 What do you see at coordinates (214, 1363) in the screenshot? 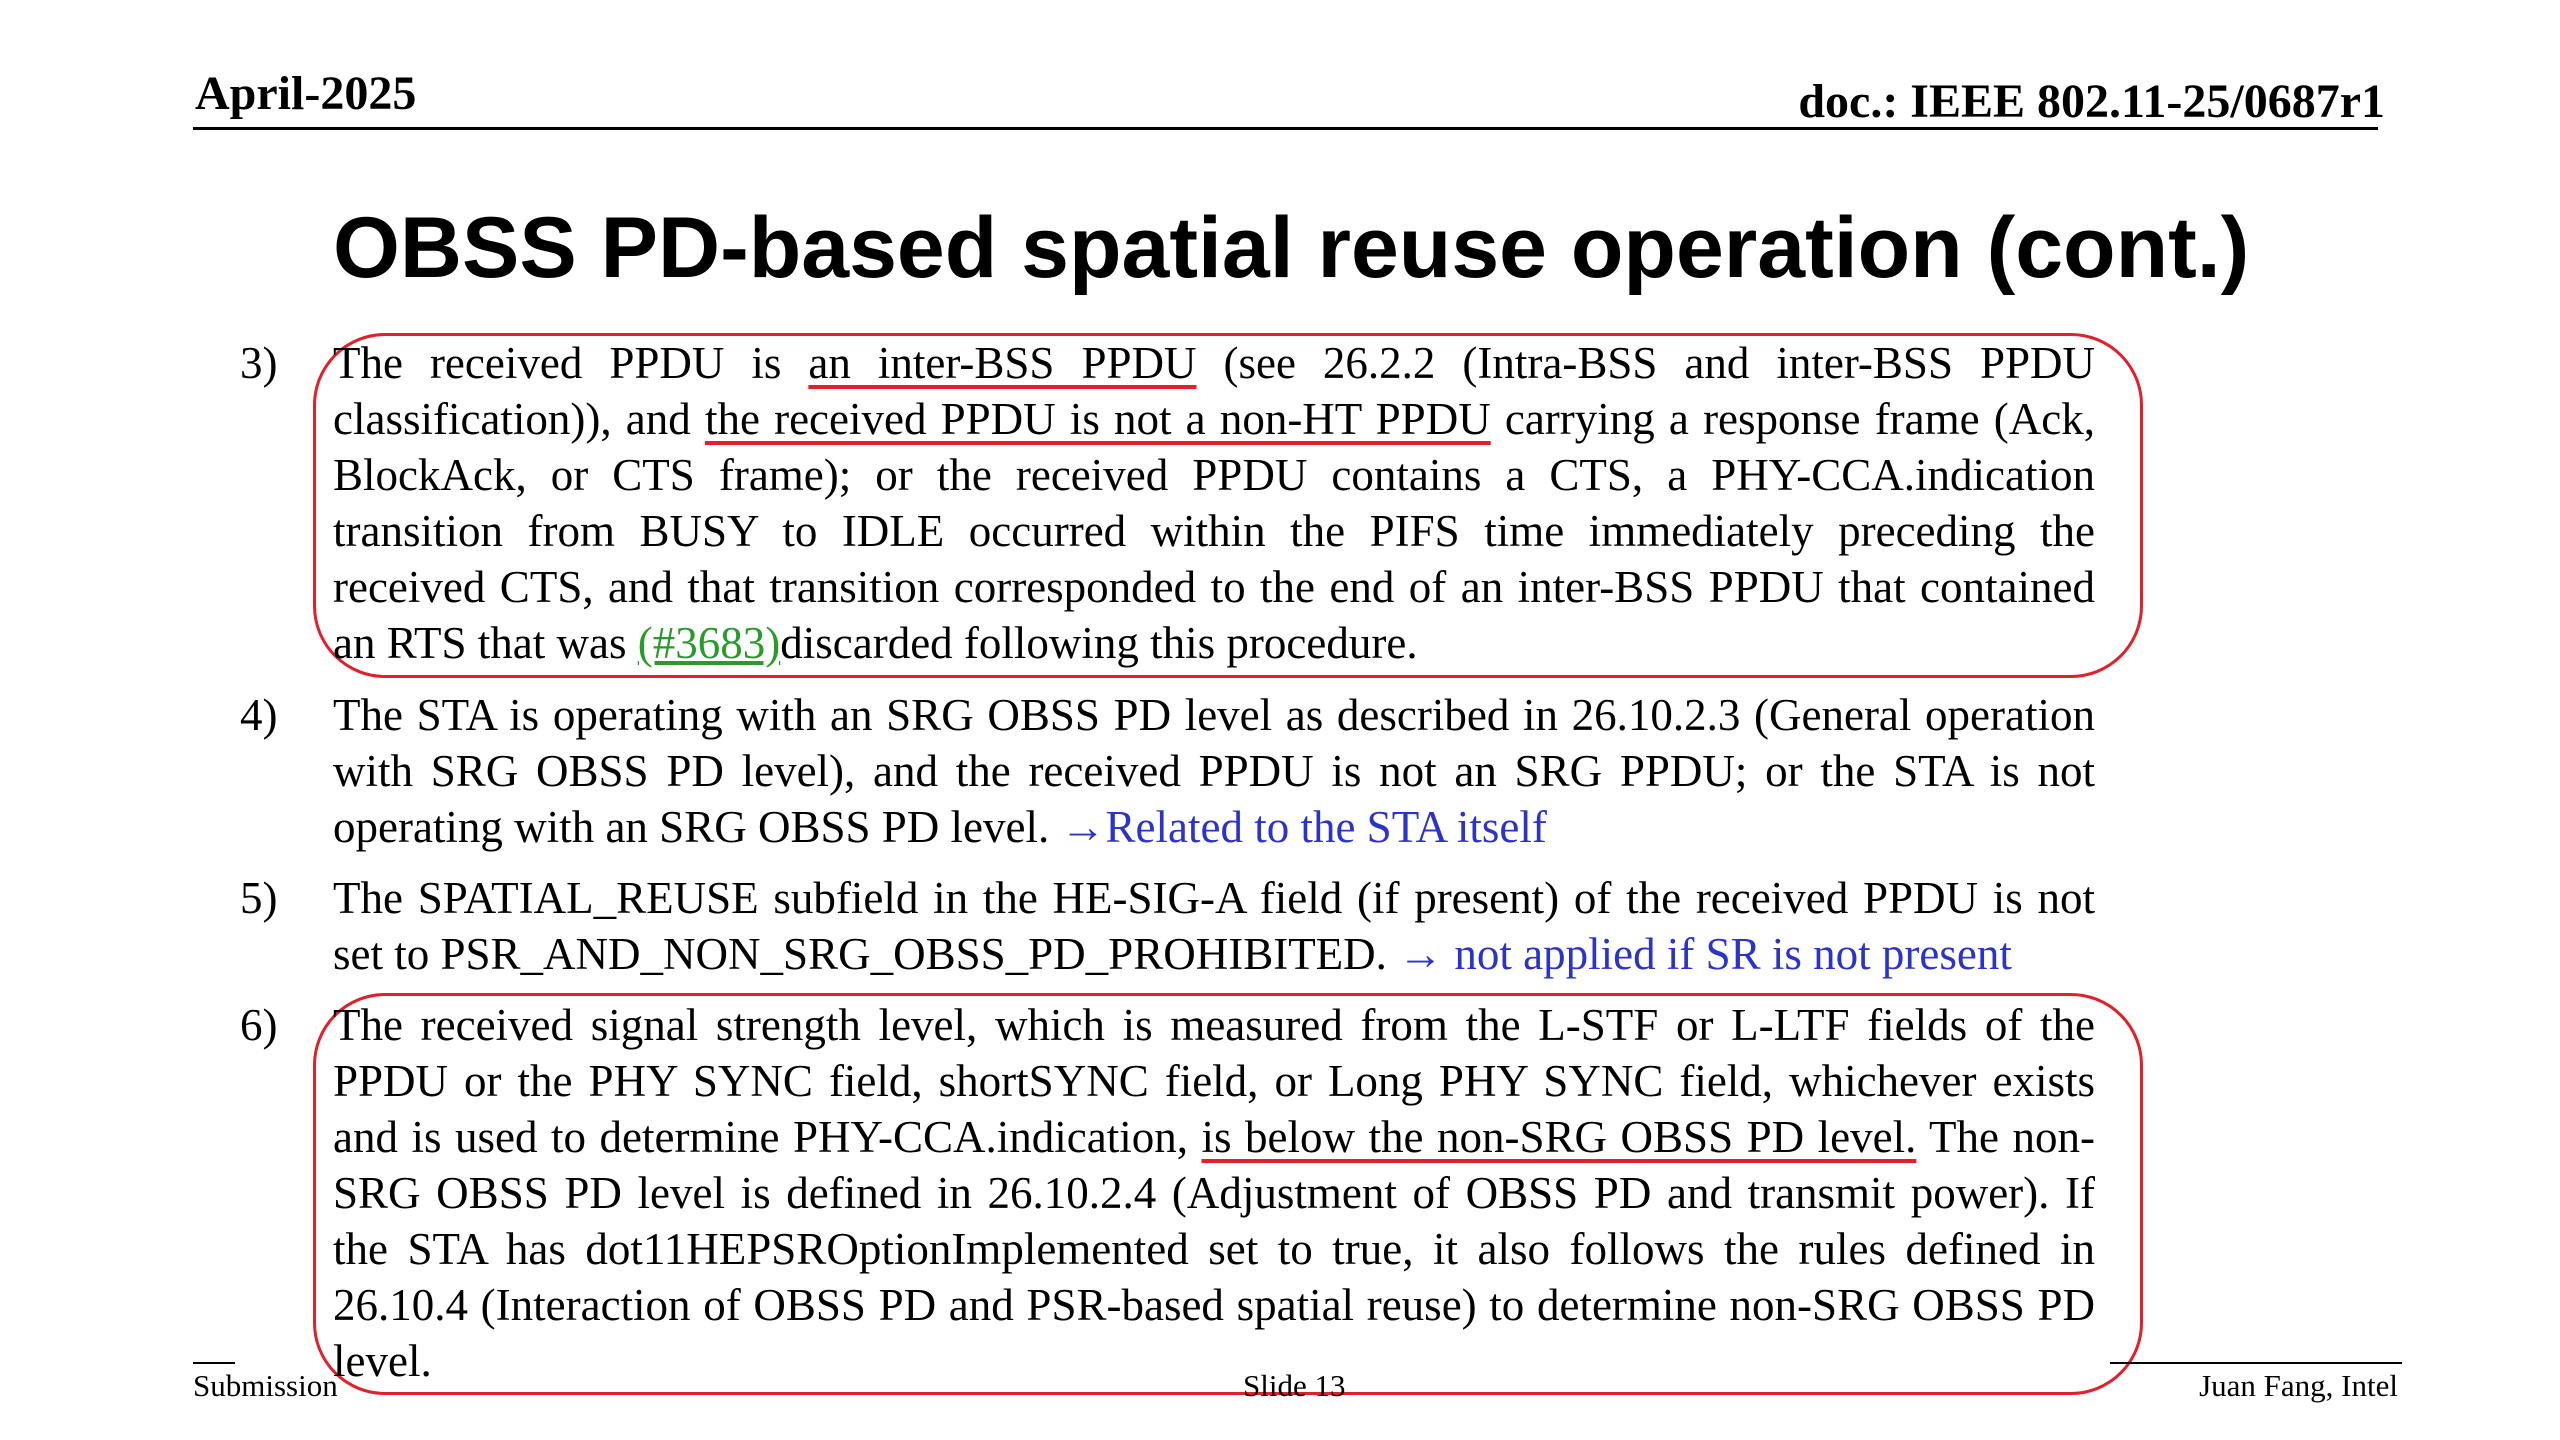
I see `footer-rule-left` at bounding box center [214, 1363].